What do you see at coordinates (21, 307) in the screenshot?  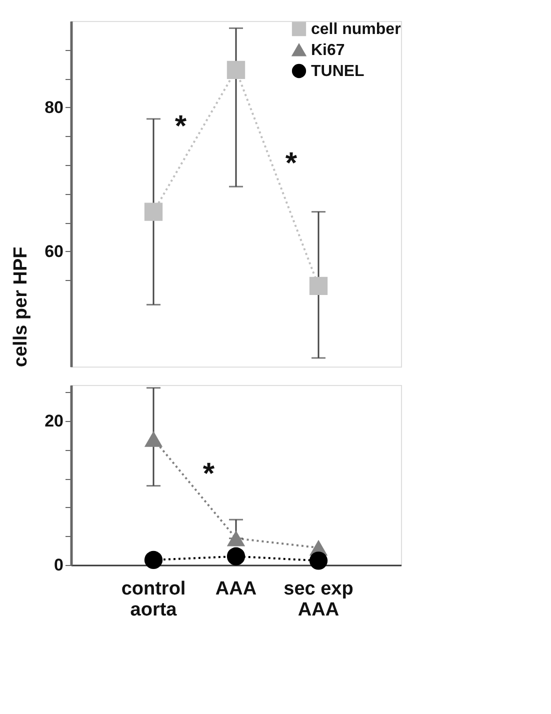 I see `y-axis-title: cells per HPF` at bounding box center [21, 307].